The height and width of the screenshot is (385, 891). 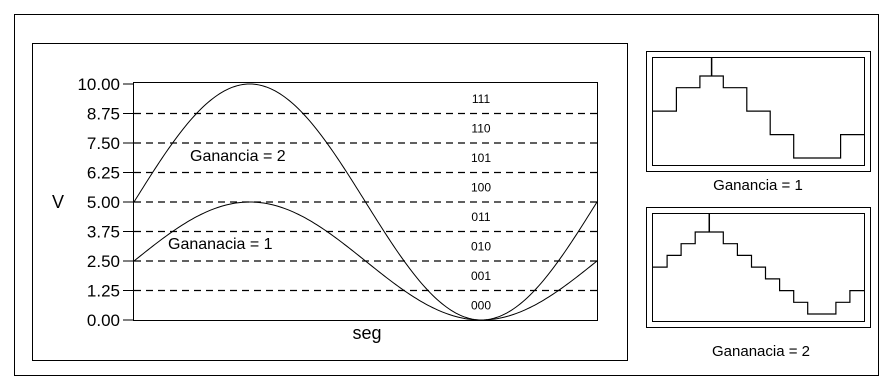 I want to click on y-tick-label: 2.50, so click(x=103, y=261).